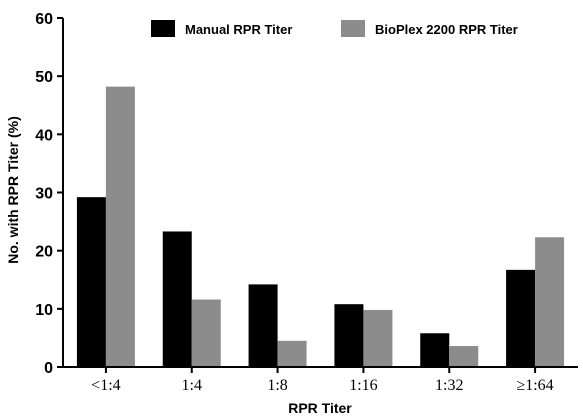 Image resolution: width=583 pixels, height=419 pixels. I want to click on y-ticks-group: 0 10 20 30 40 50 60, so click(49, 194).